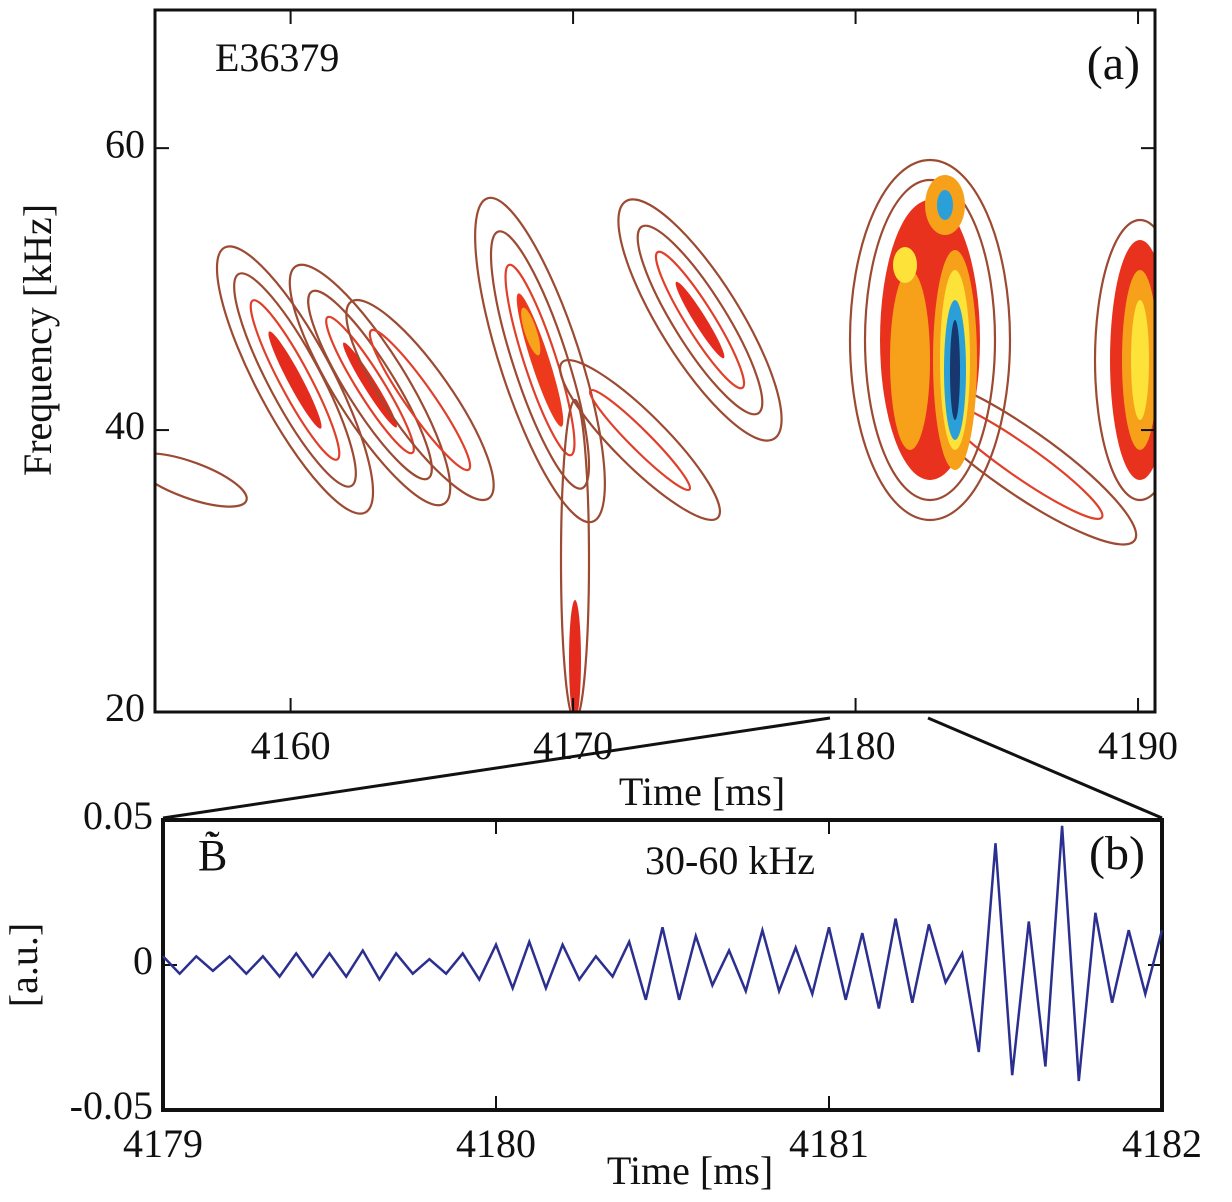 The height and width of the screenshot is (1202, 1232). Describe the element at coordinates (1113, 63) in the screenshot. I see `panel-label: (a)` at that location.